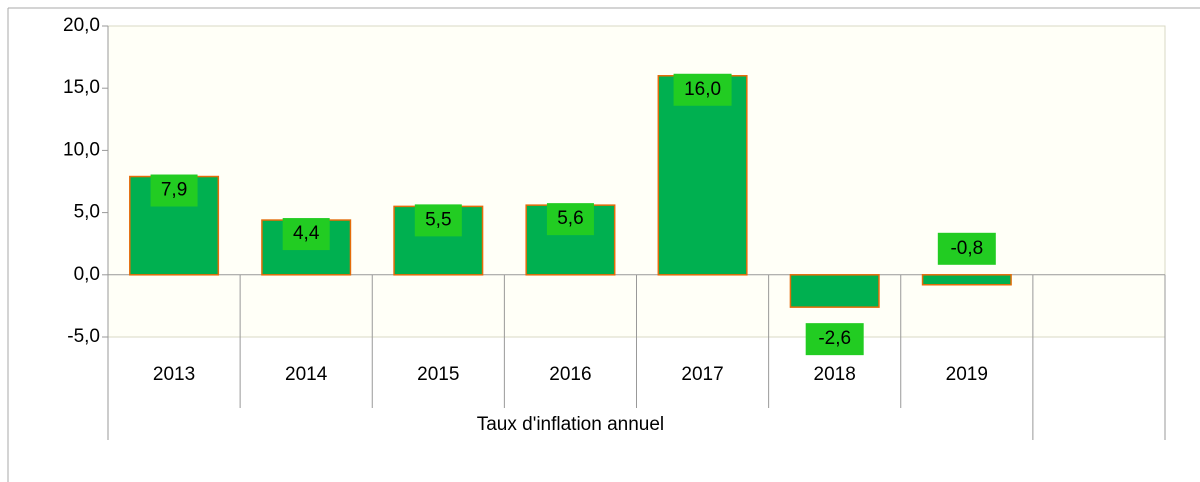 Image resolution: width=1200 pixels, height=482 pixels. What do you see at coordinates (87, 212) in the screenshot?
I see `y-tick-label: 5,0` at bounding box center [87, 212].